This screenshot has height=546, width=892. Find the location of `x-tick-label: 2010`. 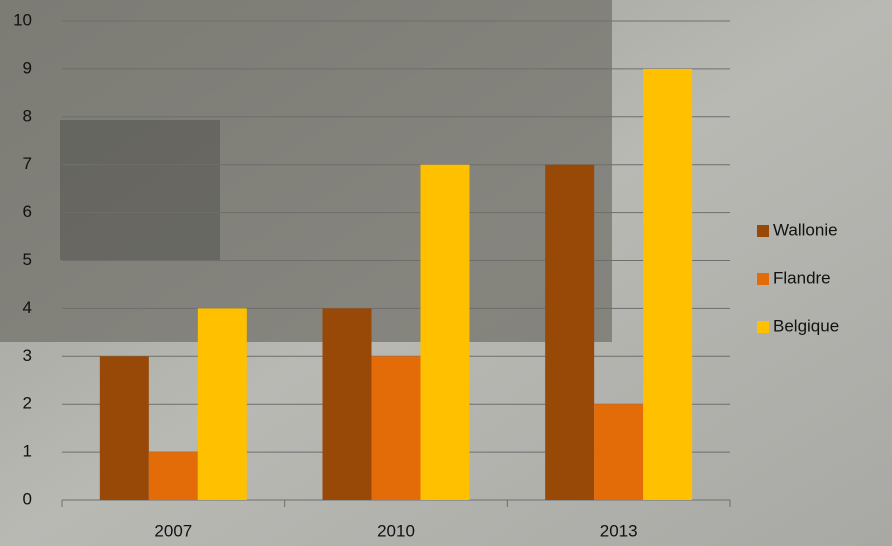

x-tick-label: 2010 is located at coordinates (396, 530).